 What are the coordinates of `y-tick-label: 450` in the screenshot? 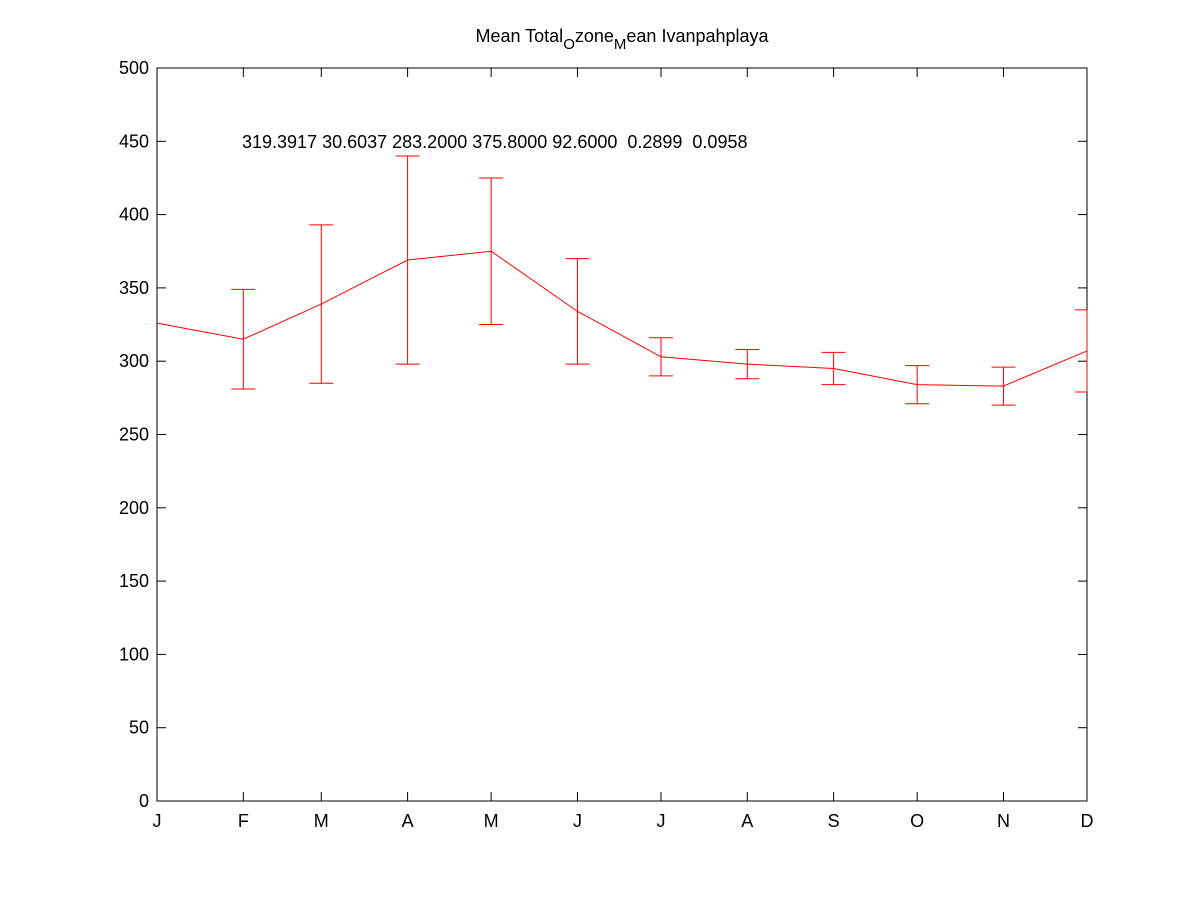 It's located at (134, 141).